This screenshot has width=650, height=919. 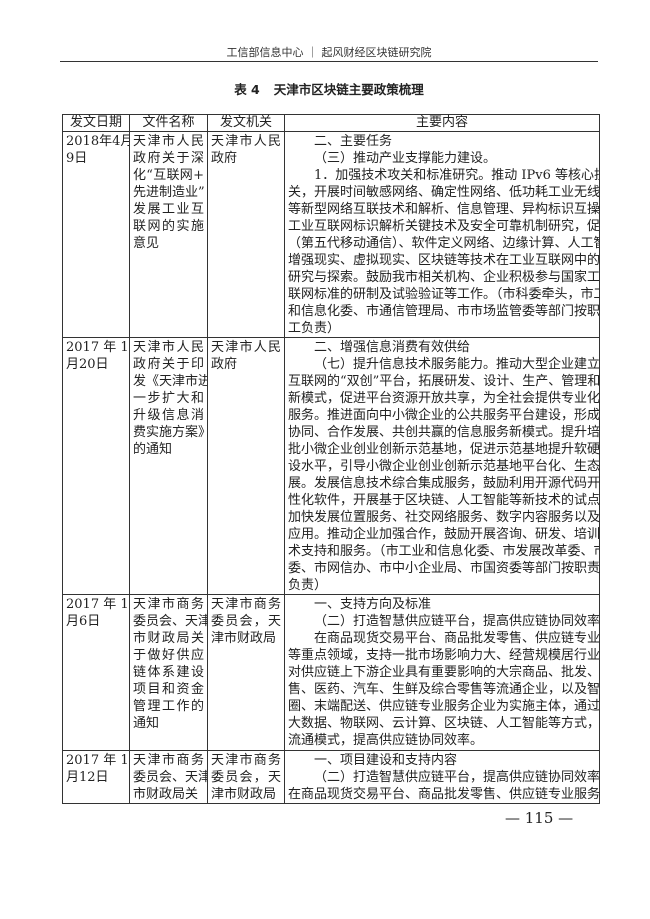 I want to click on content-line: 在商品现货交易平台、商品批发零售、供应链专业服务, so click(x=457, y=638).